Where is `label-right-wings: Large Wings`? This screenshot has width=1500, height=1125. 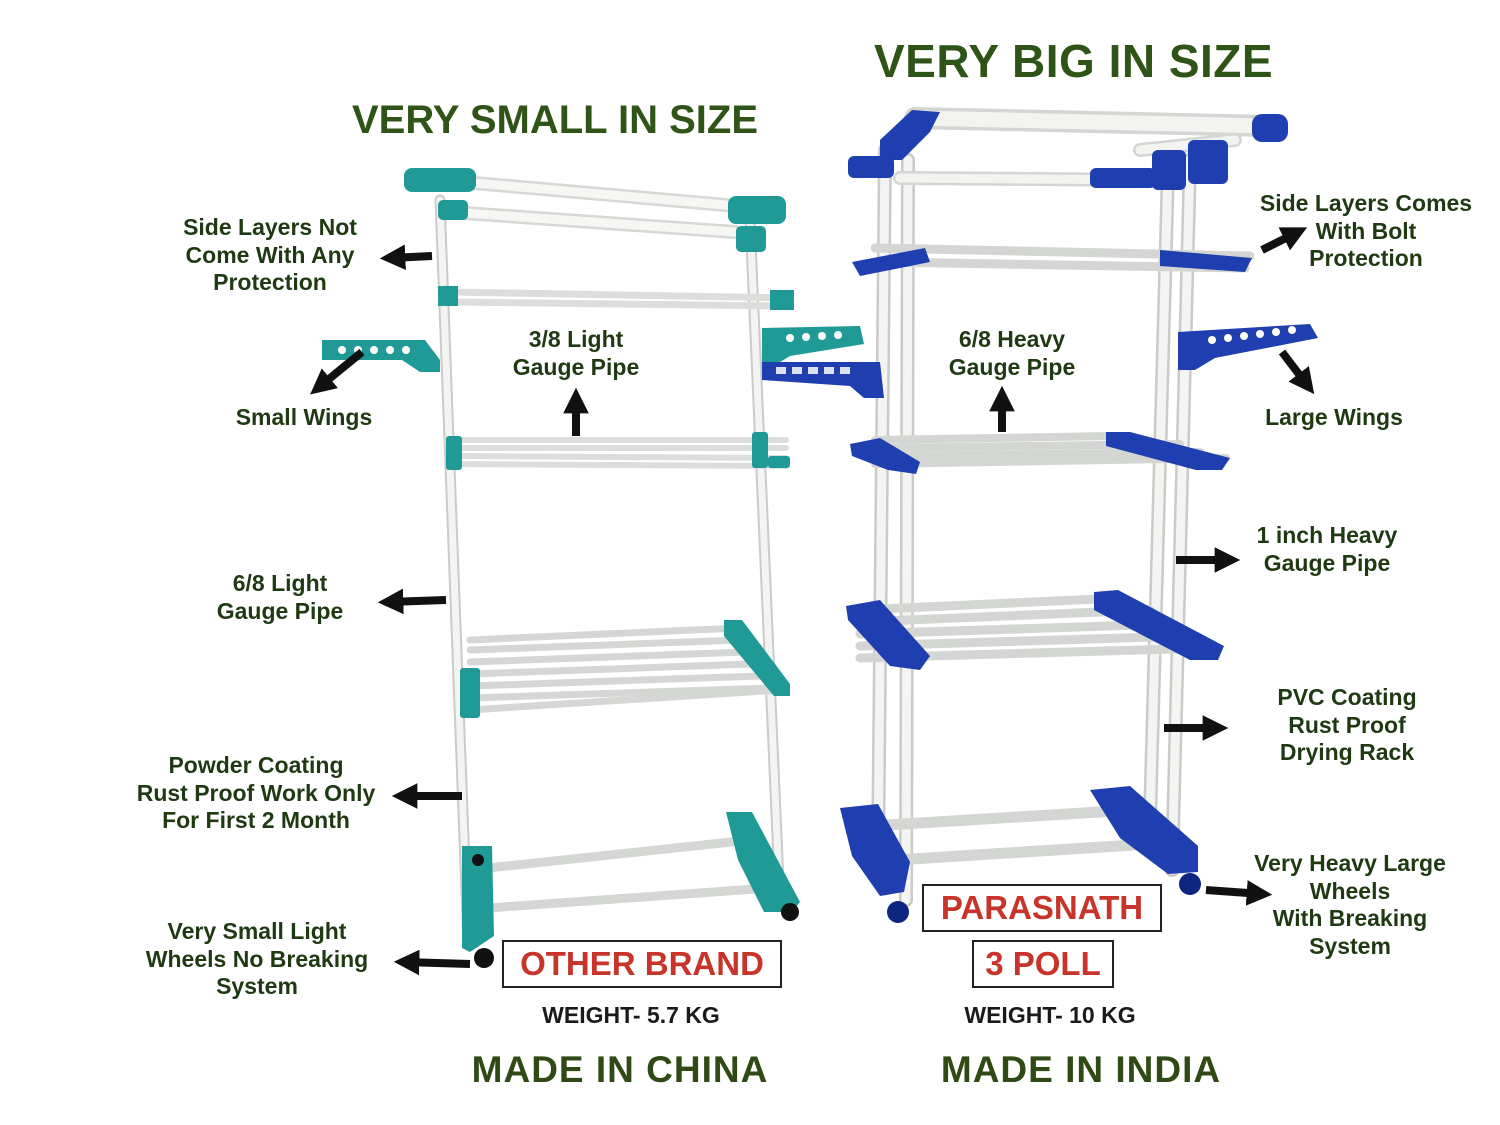 label-right-wings: Large Wings is located at coordinates (1334, 417).